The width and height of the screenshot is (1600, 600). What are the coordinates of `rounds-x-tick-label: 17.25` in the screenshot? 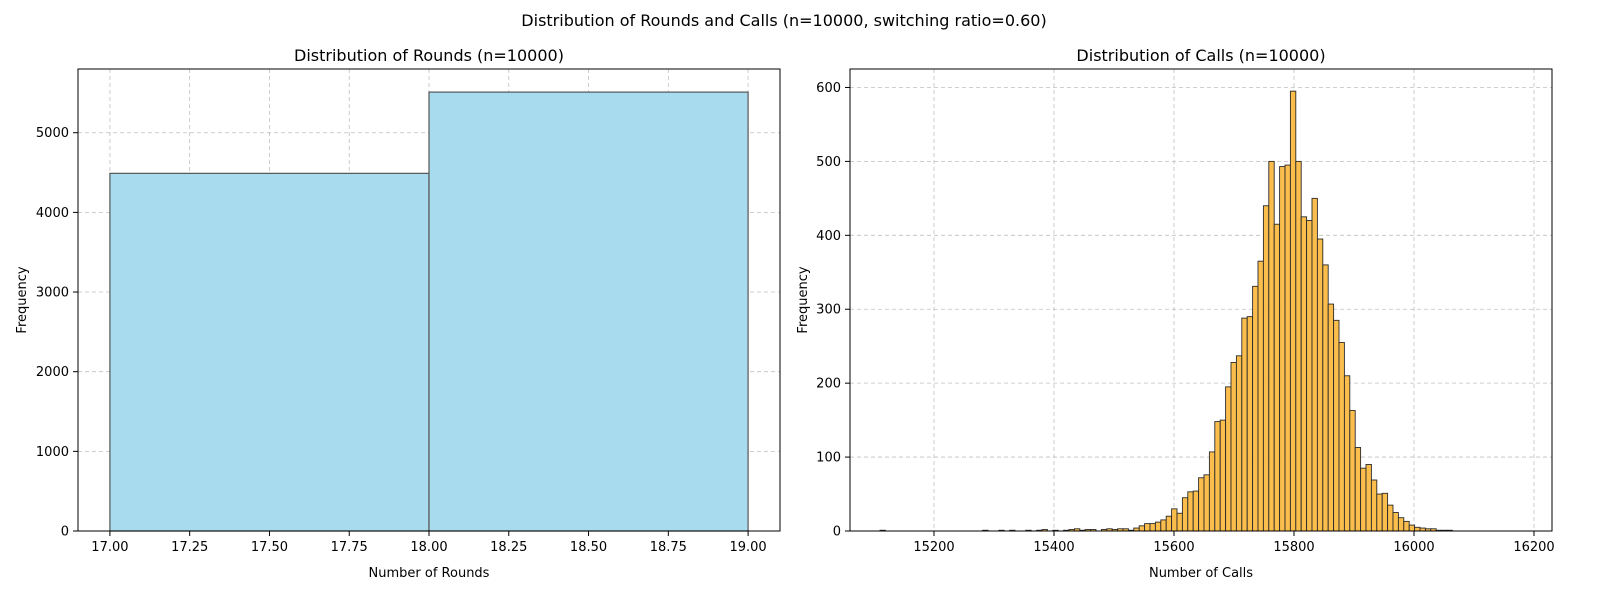 It's located at (189, 547).